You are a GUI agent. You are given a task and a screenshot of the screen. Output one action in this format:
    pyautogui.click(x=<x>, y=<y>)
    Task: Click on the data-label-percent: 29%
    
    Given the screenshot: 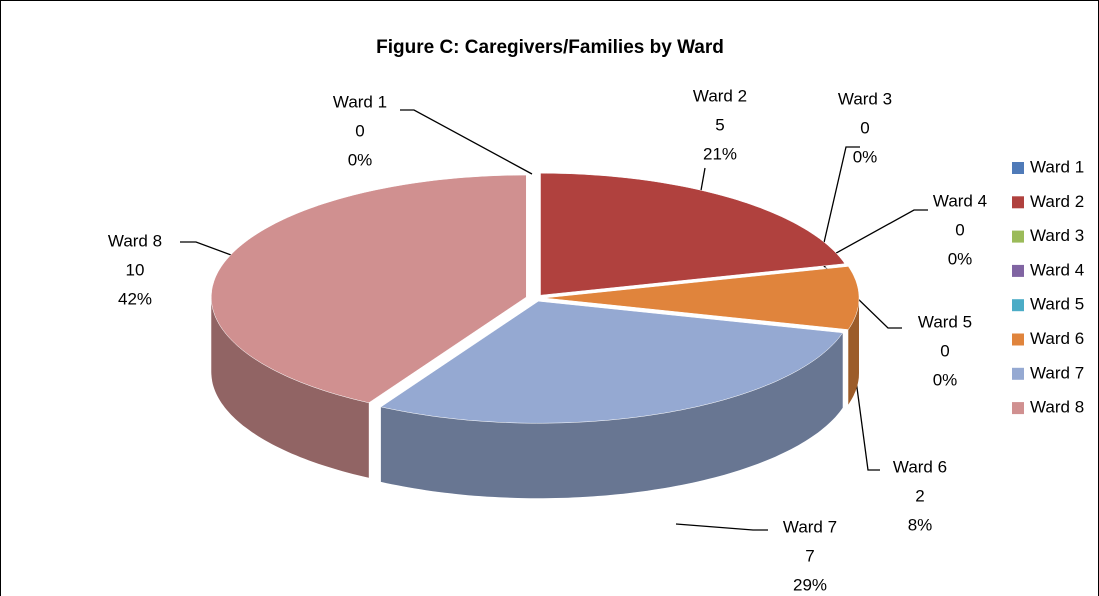 What is the action you would take?
    pyautogui.click(x=810, y=584)
    